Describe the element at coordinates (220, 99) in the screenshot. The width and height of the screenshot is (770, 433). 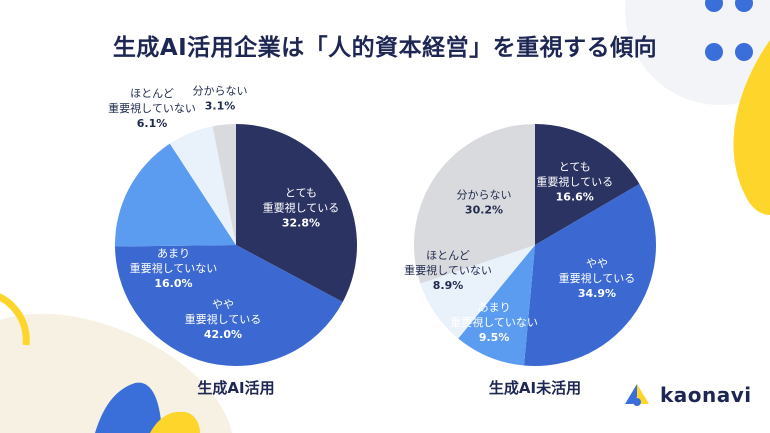
I see `pie-slice-label: 分からない 3.1%` at that location.